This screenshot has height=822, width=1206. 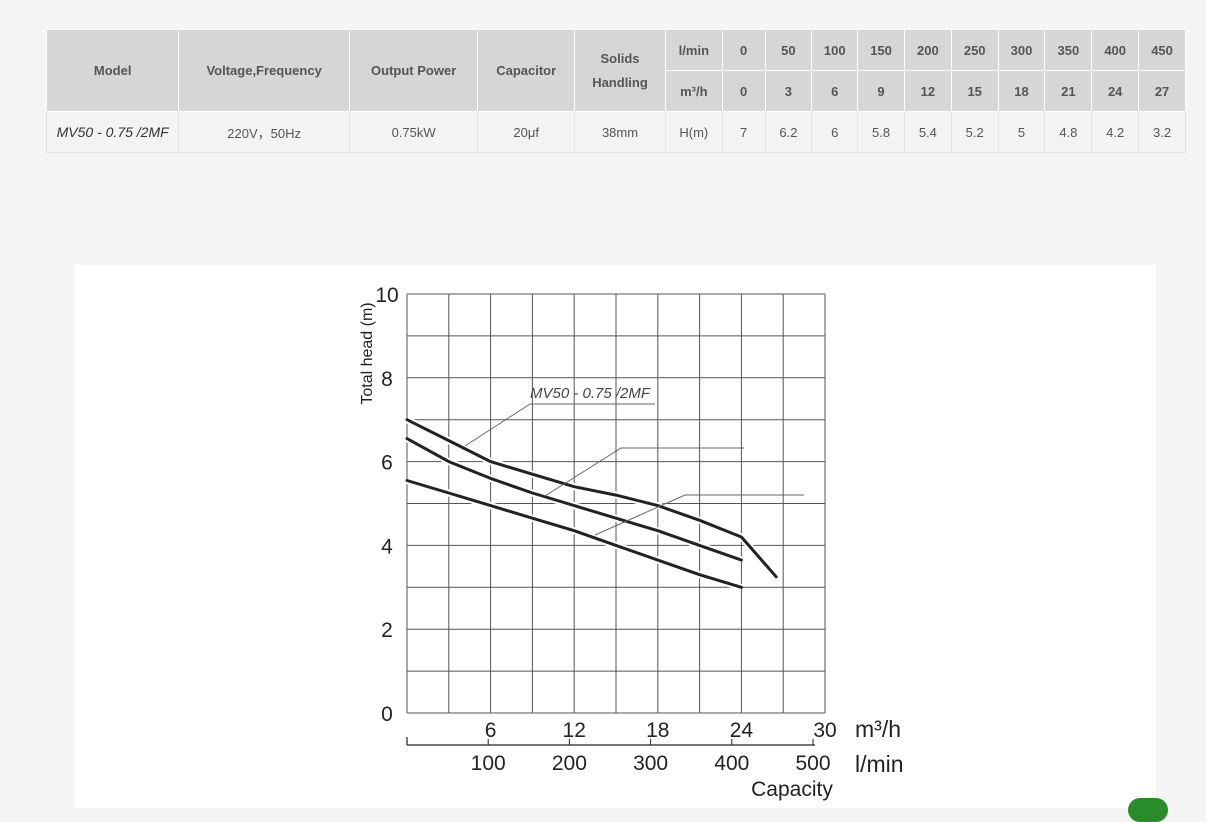 What do you see at coordinates (264, 132) in the screenshot?
I see `cell-voltage: 220V，50Hz` at bounding box center [264, 132].